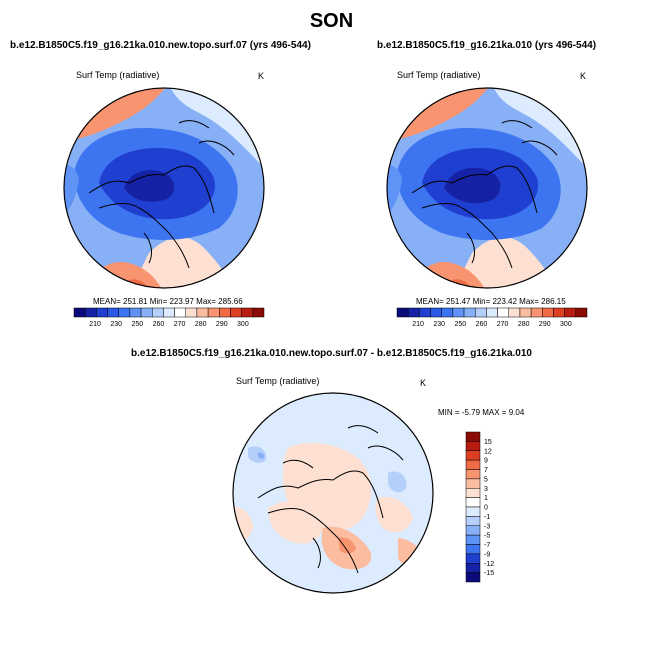  I want to click on panel-2-colorbar: 210 230 250 260 270 280 290 300, so click(492, 317).